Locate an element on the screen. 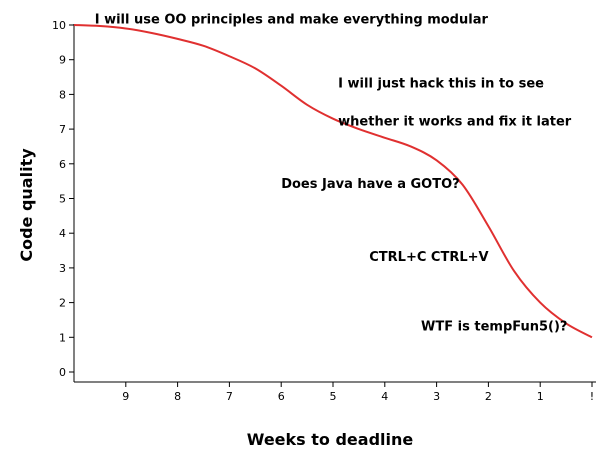 The width and height of the screenshot is (600, 458). y-tick-label: 4 is located at coordinates (62, 233).